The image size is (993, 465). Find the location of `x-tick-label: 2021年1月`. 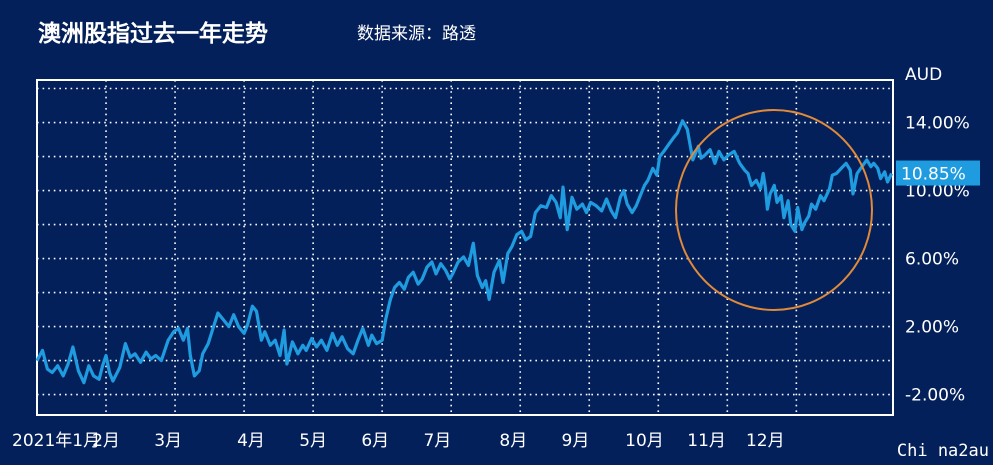

x-tick-label: 2021年1月 is located at coordinates (56, 441).